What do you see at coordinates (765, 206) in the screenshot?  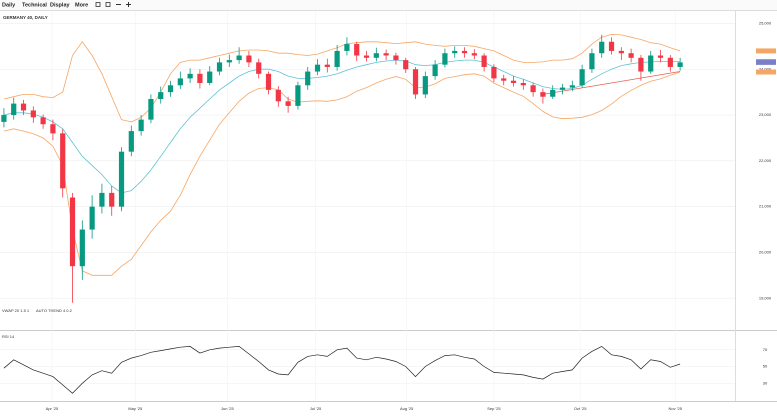 I see `y-tick-label: 21,000` at bounding box center [765, 206].